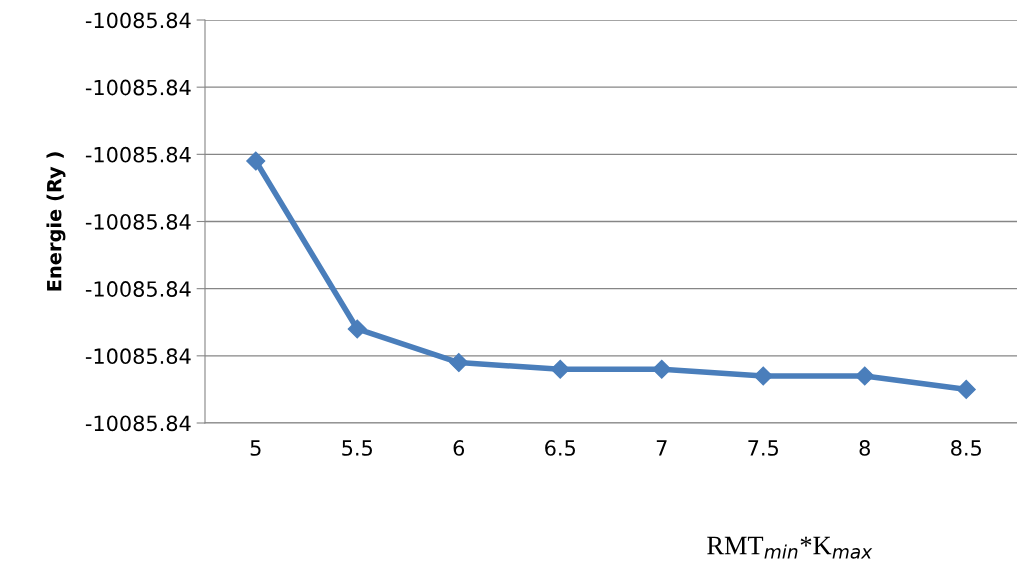 This screenshot has height=563, width=1017. Describe the element at coordinates (560, 448) in the screenshot. I see `x-tick-label: 6.5` at that location.